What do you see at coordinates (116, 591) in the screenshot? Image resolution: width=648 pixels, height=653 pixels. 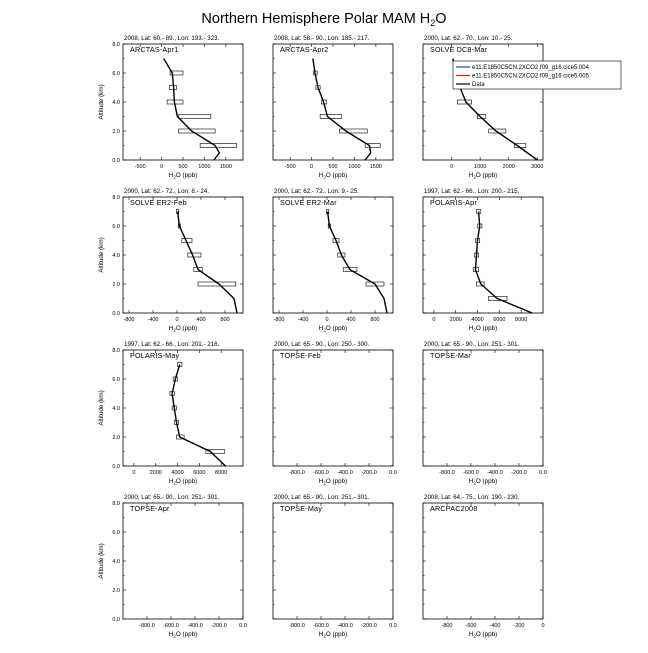 I see `y-tick-label: 2.0` at bounding box center [116, 591].